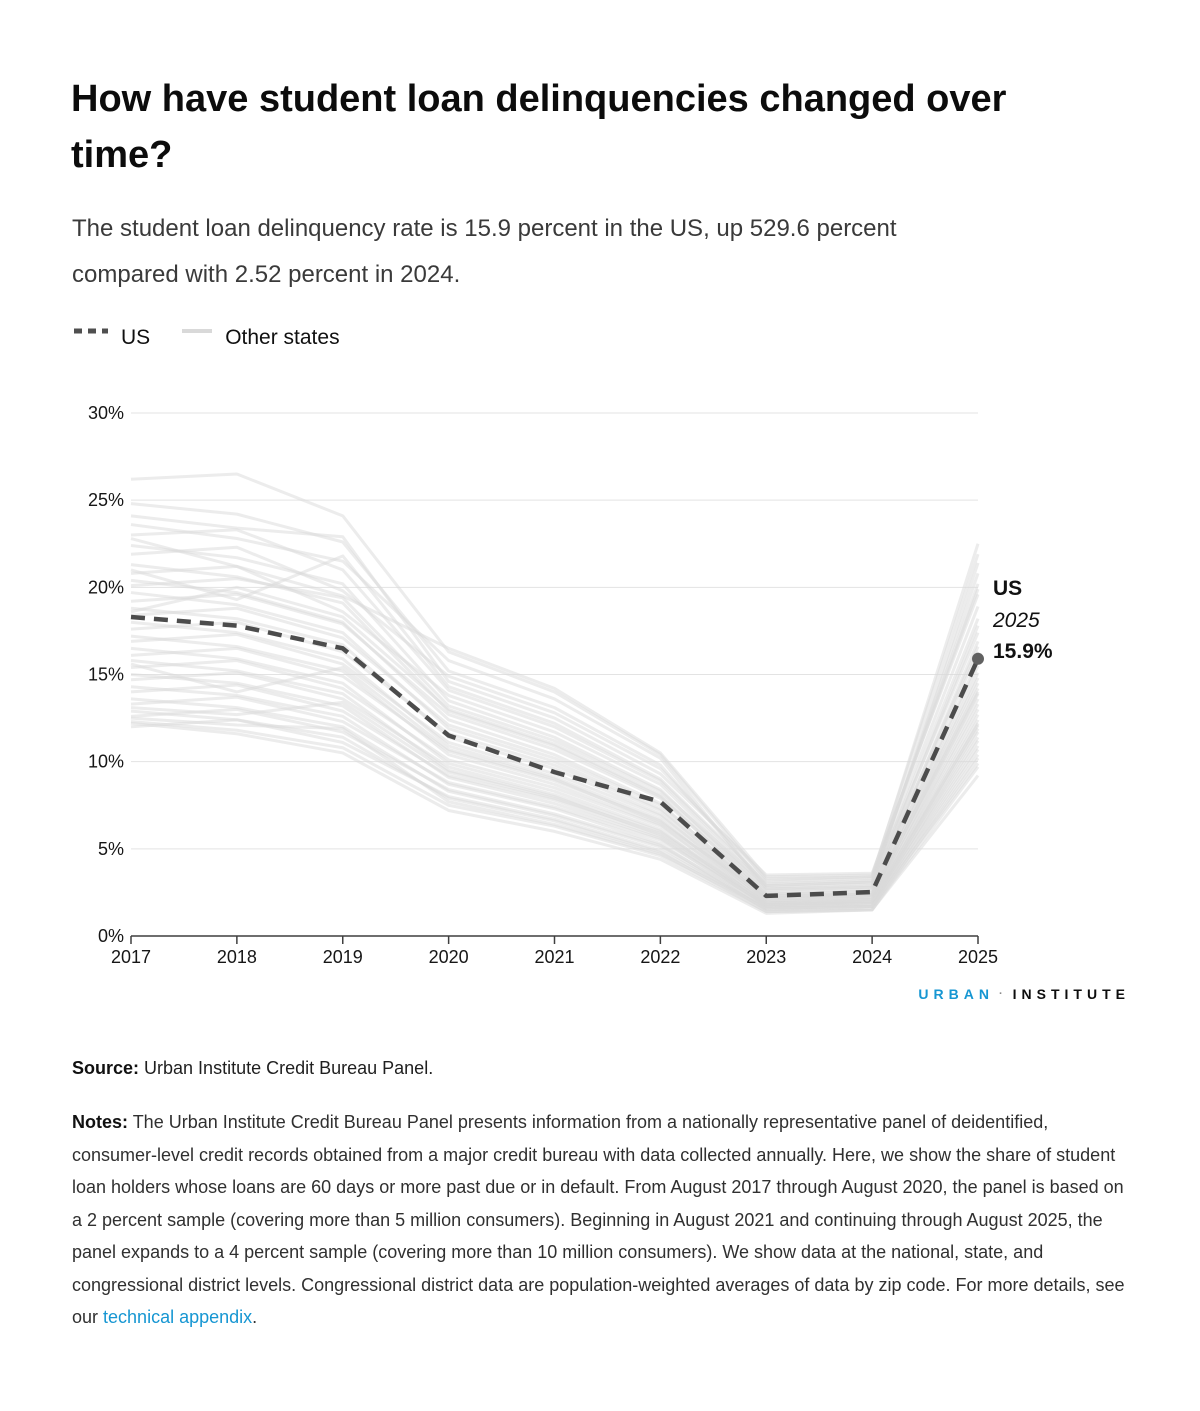 This screenshot has width=1200, height=1411. Describe the element at coordinates (266, 274) in the screenshot. I see `page-subtitle-line-2: compared with 2.52 percent in 2024.` at that location.